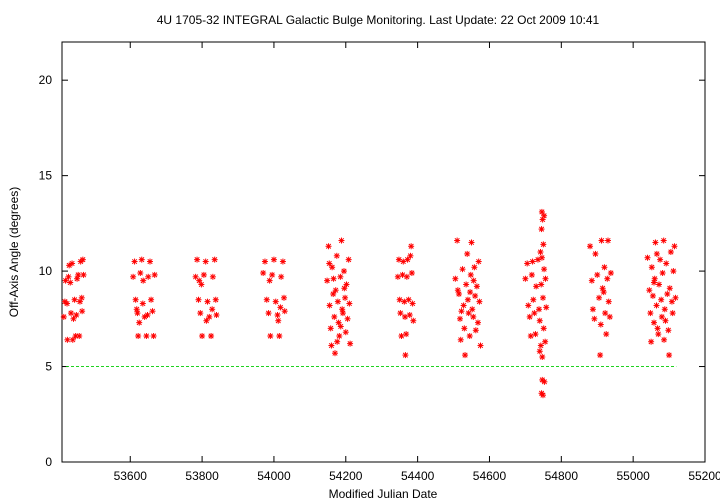 This screenshot has height=504, width=720. What do you see at coordinates (633, 476) in the screenshot?
I see `x-tick-label: 55000` at bounding box center [633, 476].